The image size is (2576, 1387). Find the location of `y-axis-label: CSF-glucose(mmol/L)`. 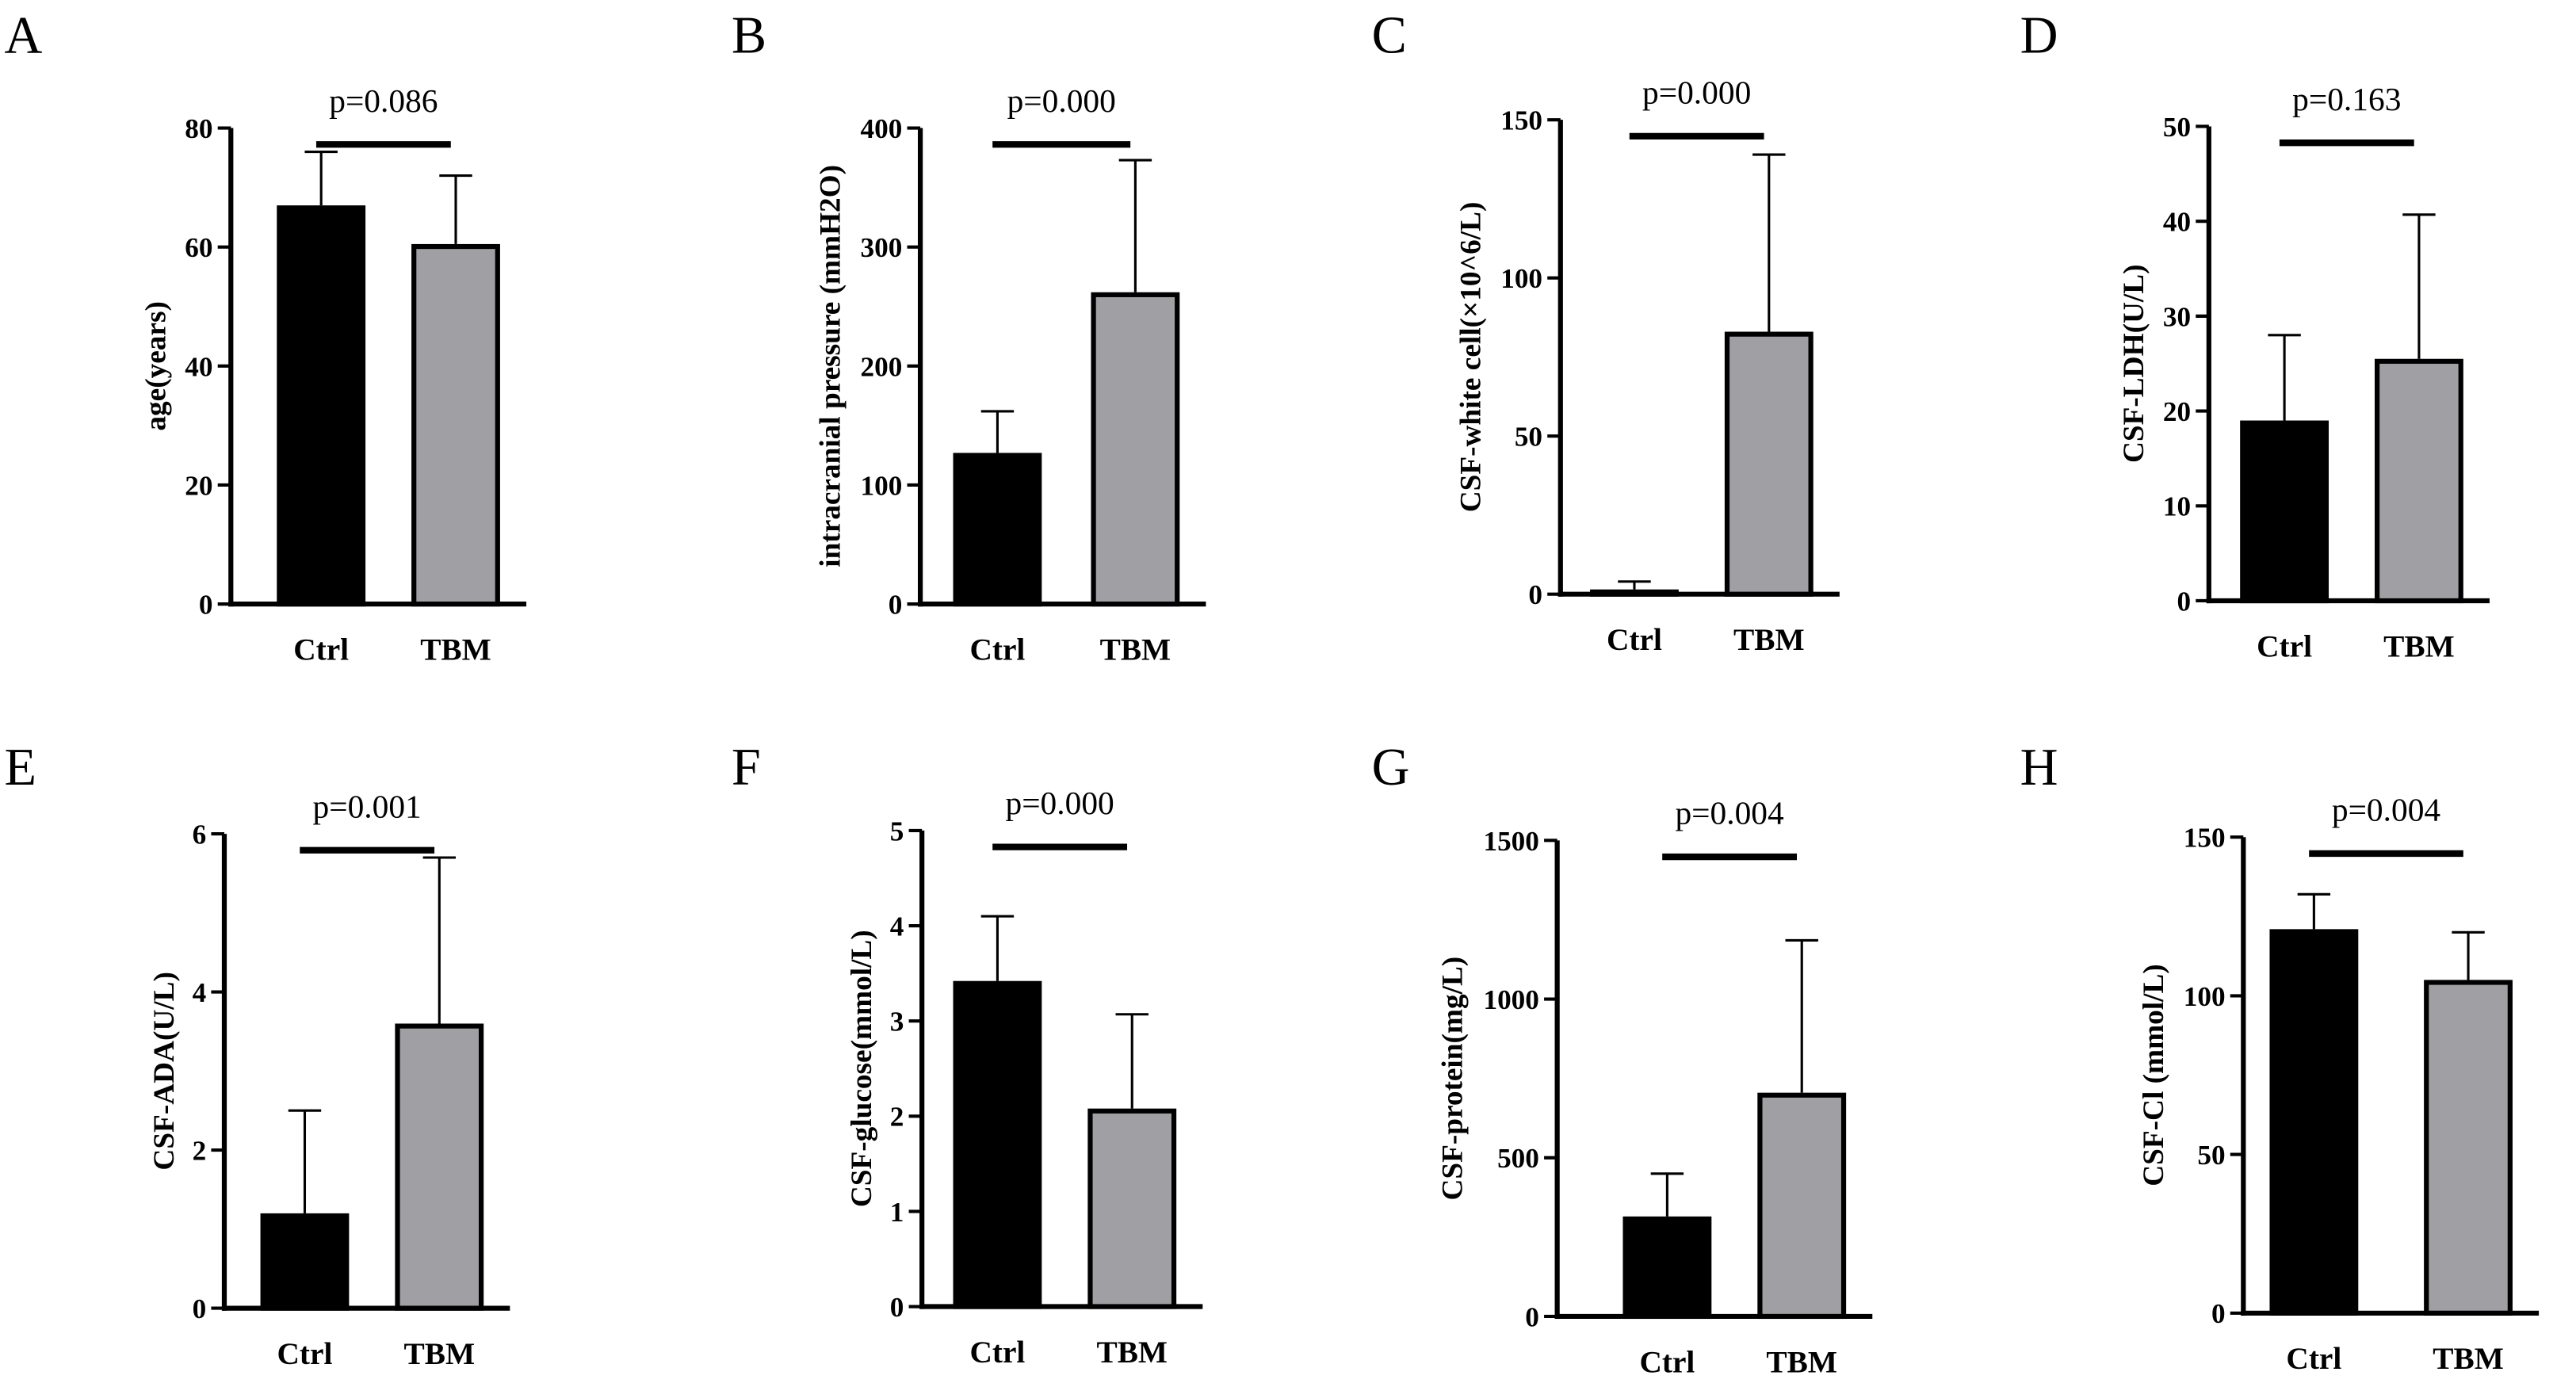

y-axis-label: CSF-glucose(mmol/L) is located at coordinates (862, 1068).